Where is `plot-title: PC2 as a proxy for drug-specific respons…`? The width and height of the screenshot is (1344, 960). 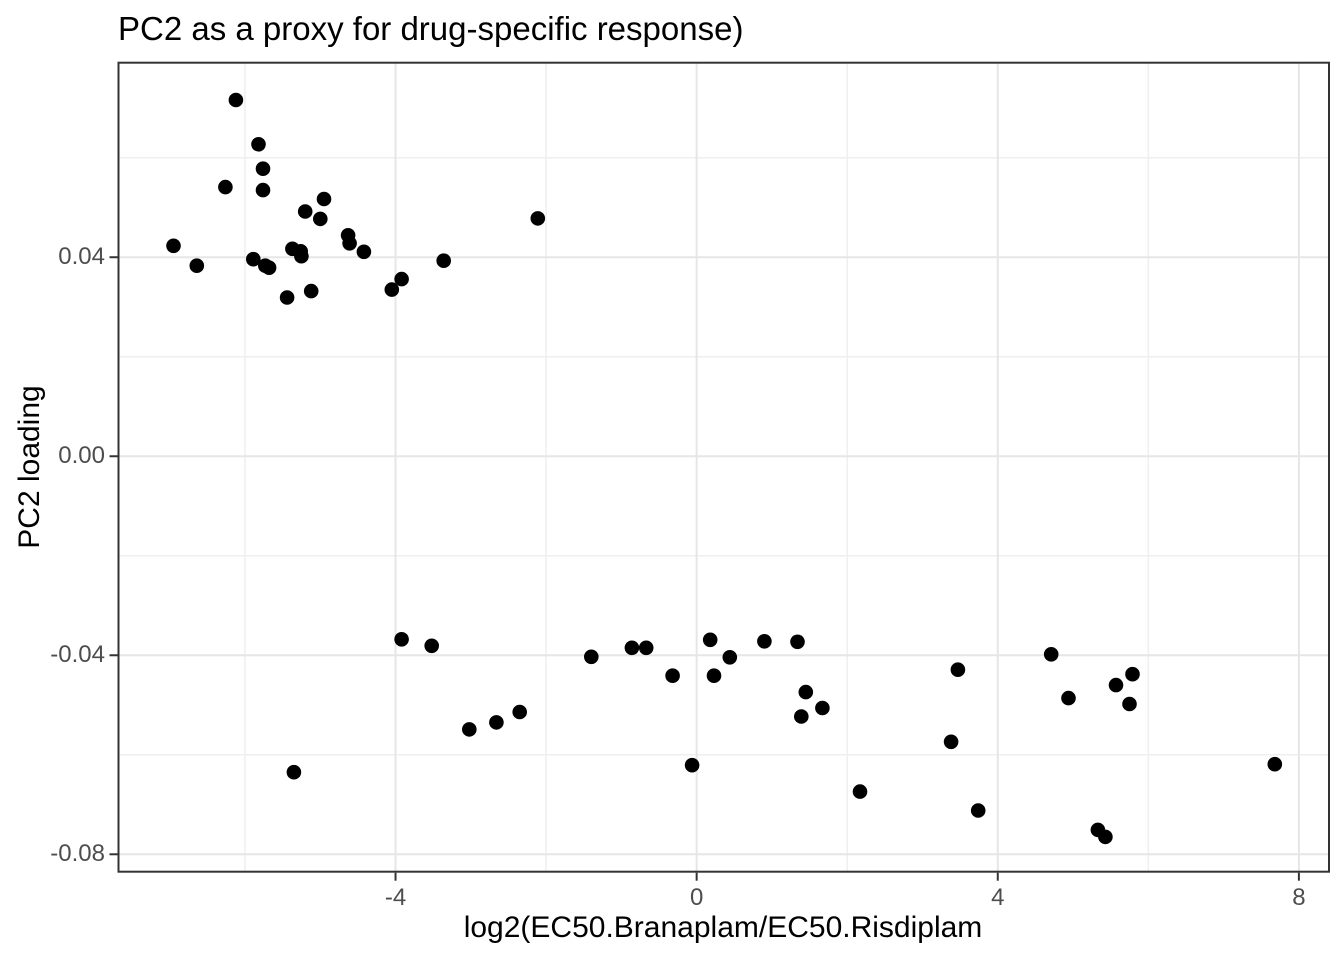 plot-title: PC2 as a proxy for drug-specific respons… is located at coordinates (431, 28).